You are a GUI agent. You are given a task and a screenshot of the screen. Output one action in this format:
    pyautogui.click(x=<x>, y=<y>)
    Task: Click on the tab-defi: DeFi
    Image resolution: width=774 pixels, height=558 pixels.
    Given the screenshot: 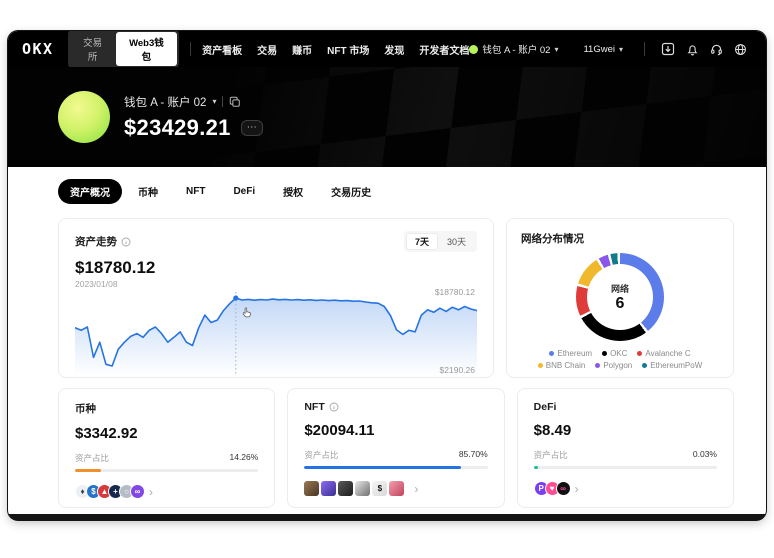 What is the action you would take?
    pyautogui.click(x=244, y=191)
    